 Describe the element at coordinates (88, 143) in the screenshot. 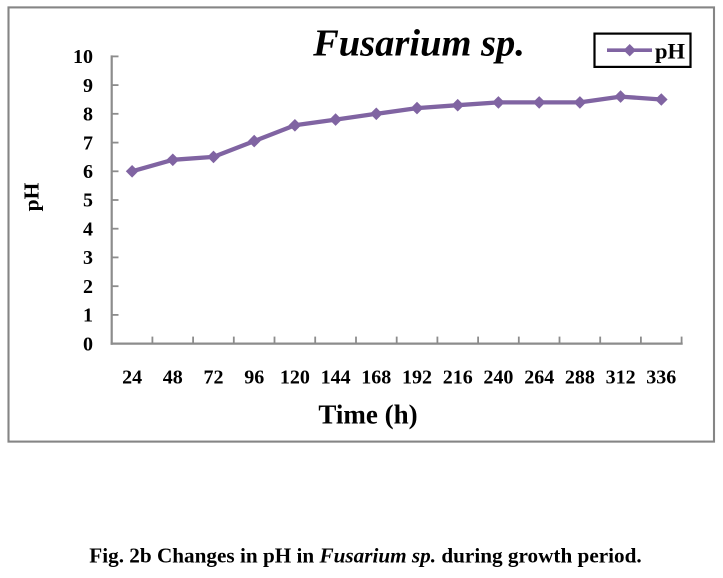

I see `svg-text: 7` at that location.